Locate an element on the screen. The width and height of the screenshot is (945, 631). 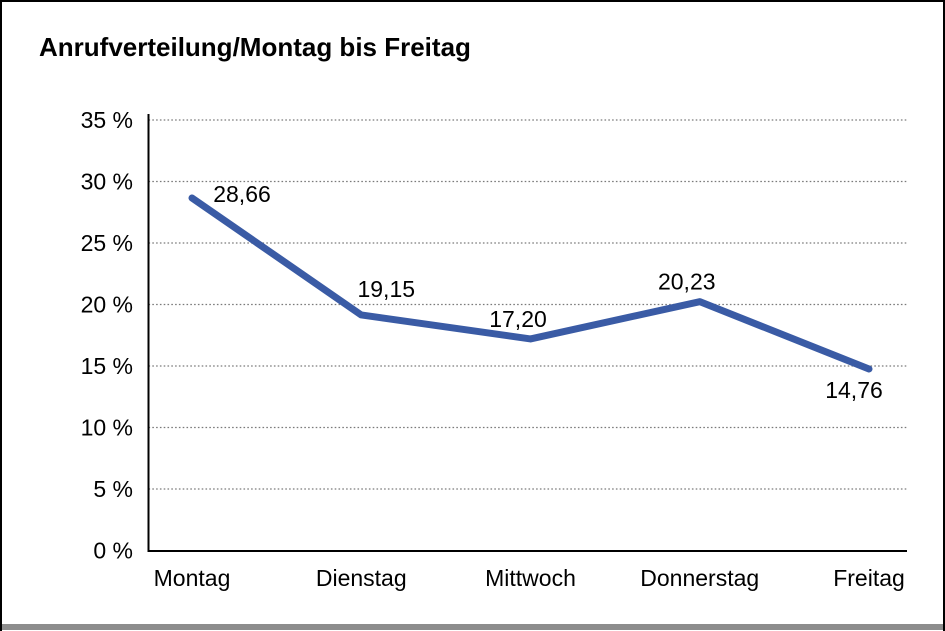
x-tick-label: Montag is located at coordinates (192, 578).